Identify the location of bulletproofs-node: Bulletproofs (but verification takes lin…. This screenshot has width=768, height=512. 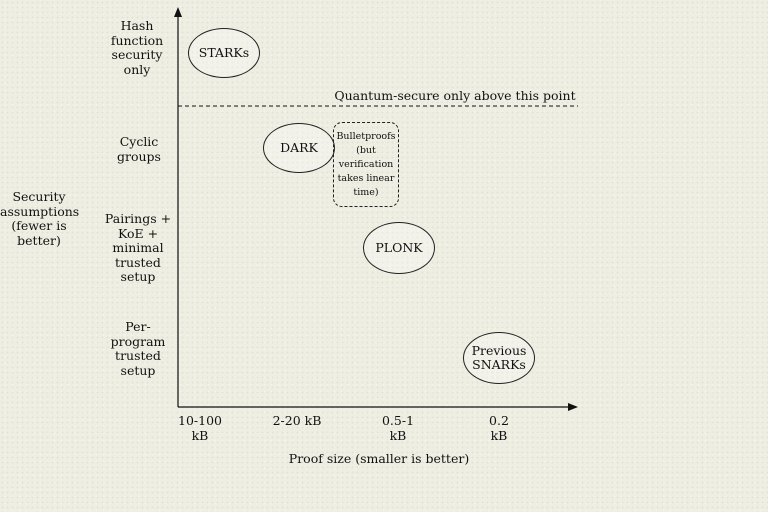
(366, 164).